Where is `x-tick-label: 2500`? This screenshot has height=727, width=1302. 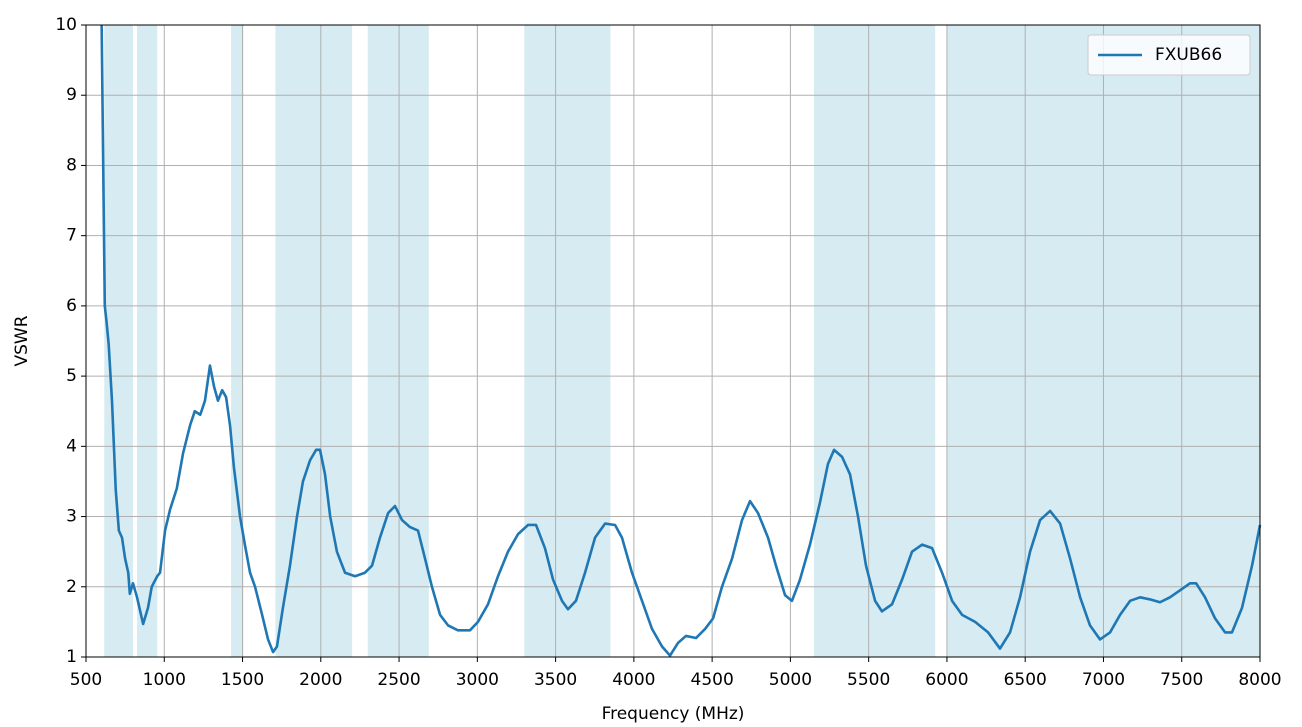
x-tick-label: 2500 is located at coordinates (398, 680).